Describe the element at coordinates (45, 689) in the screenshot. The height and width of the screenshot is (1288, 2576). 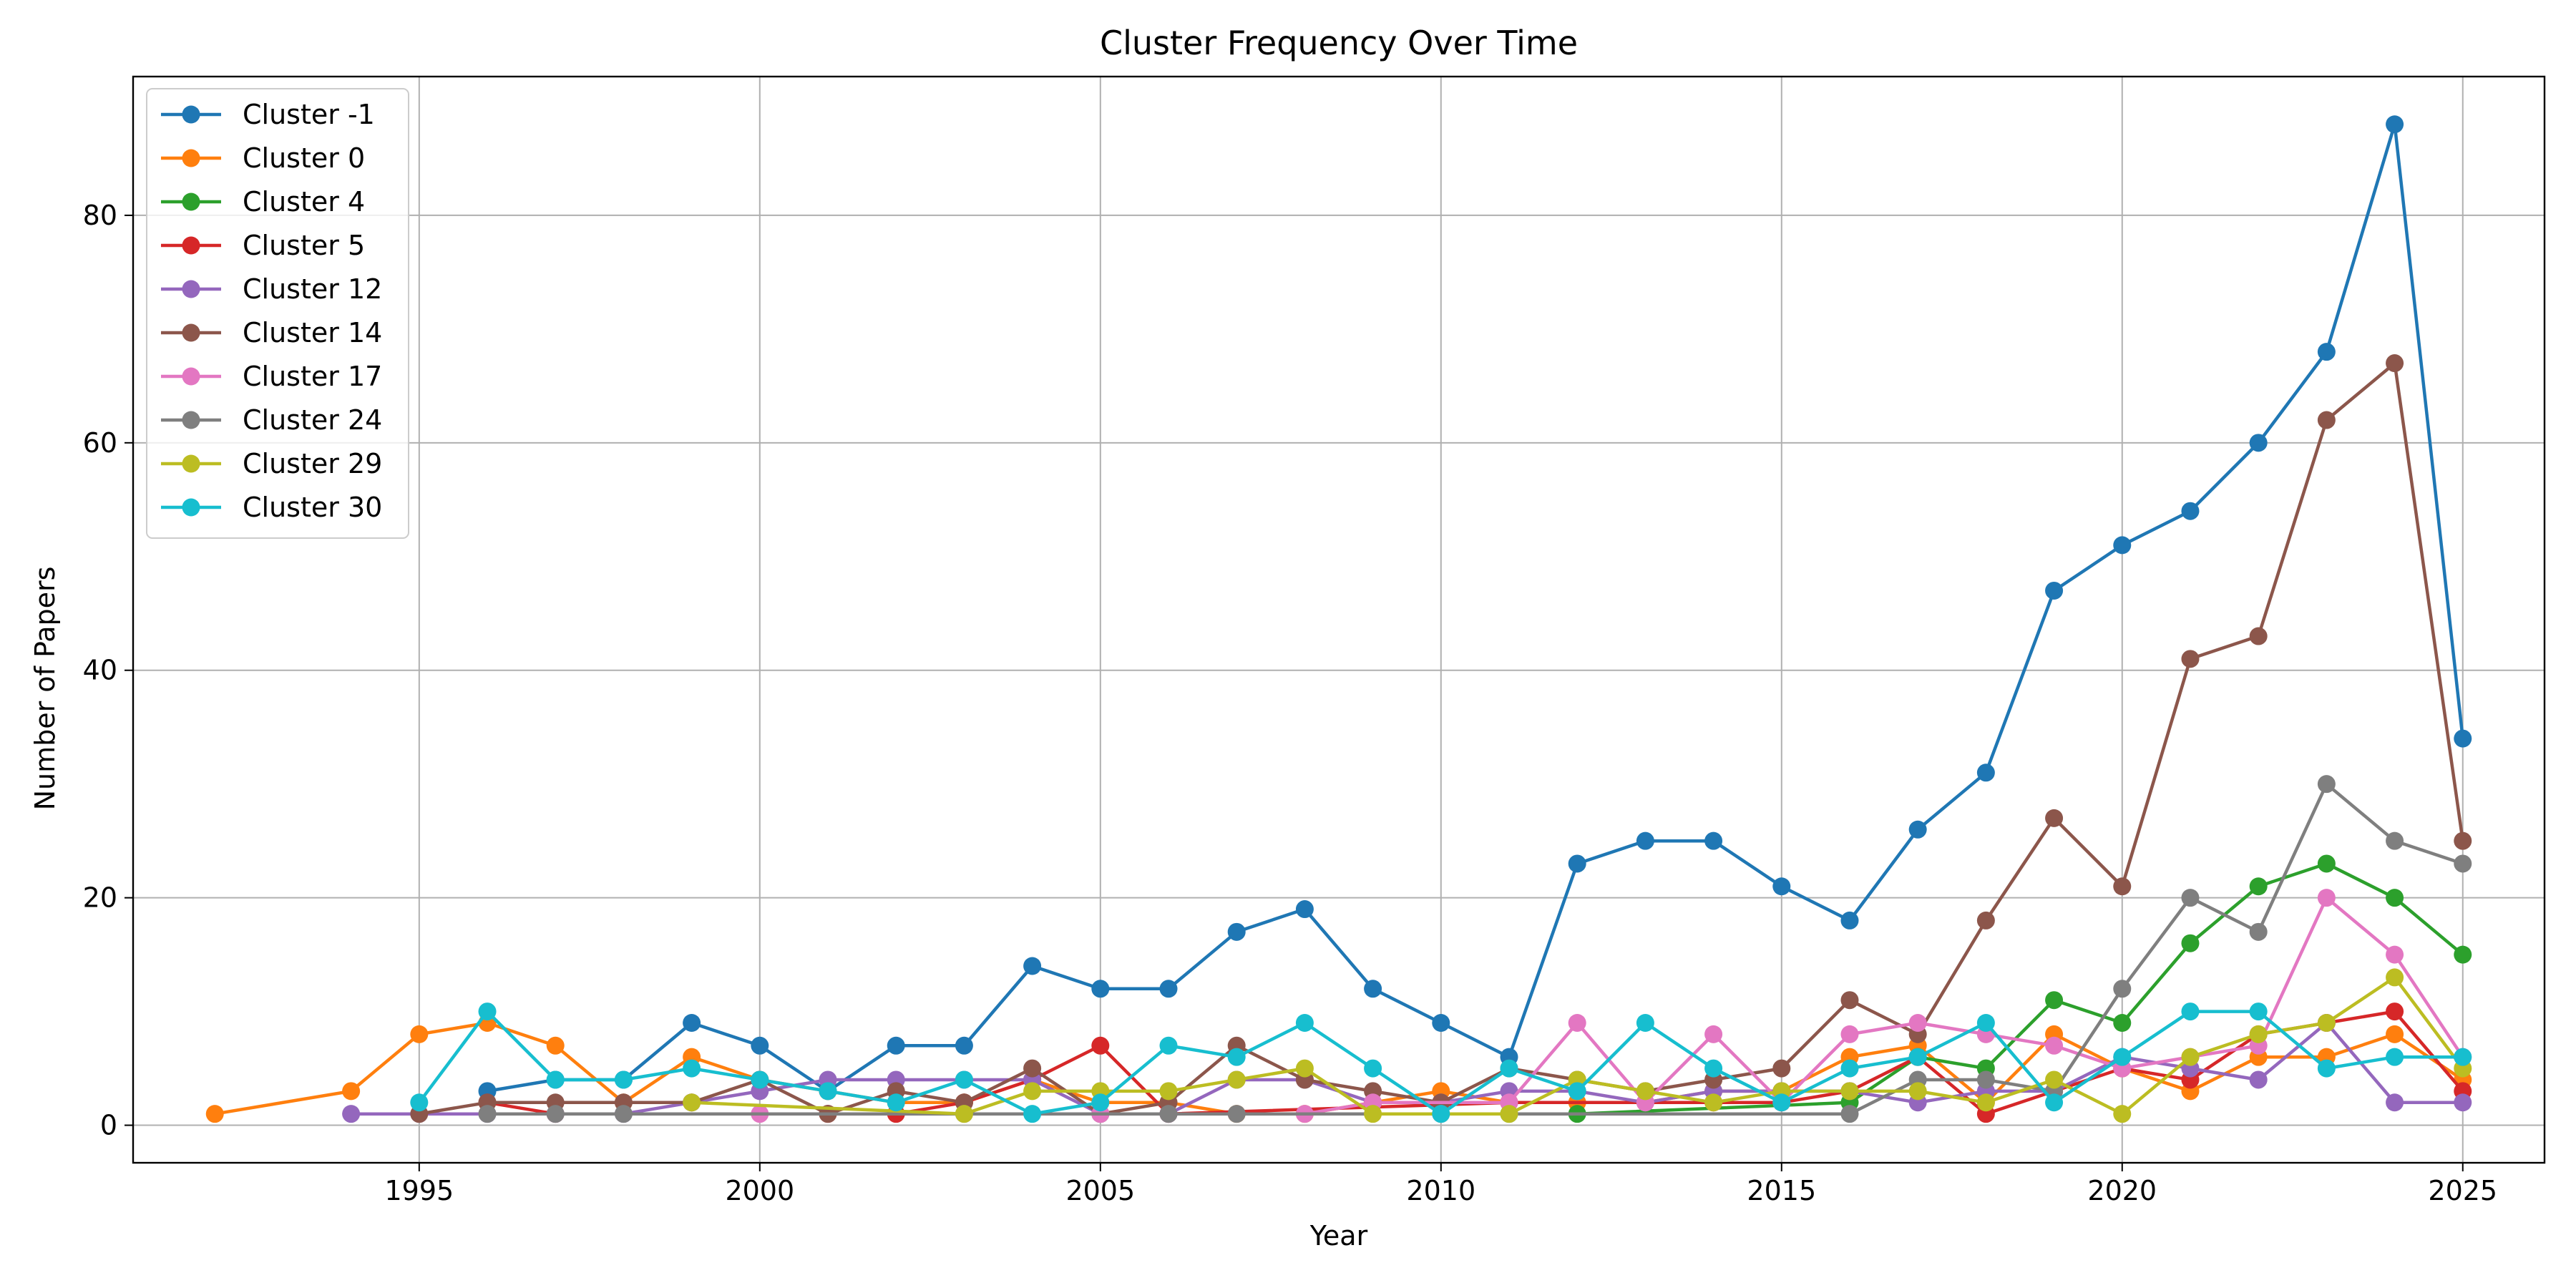
I see `y-axis-title: Number of Papers` at that location.